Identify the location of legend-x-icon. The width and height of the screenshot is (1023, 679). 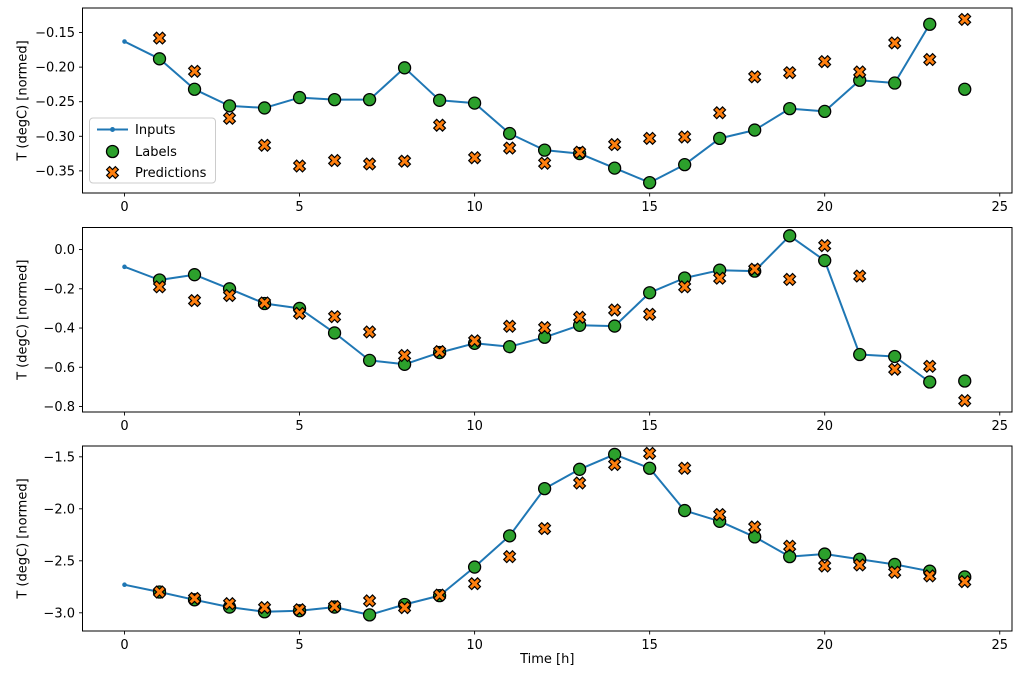
(112, 172).